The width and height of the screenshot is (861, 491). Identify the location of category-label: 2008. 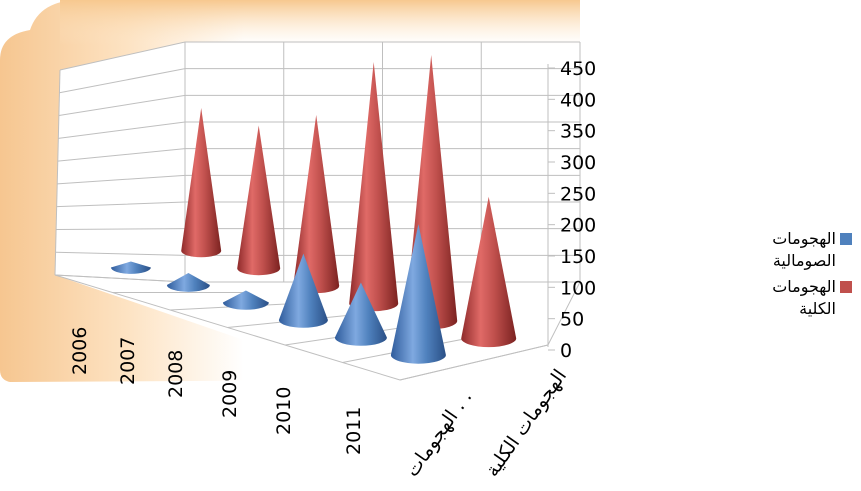
(176, 374).